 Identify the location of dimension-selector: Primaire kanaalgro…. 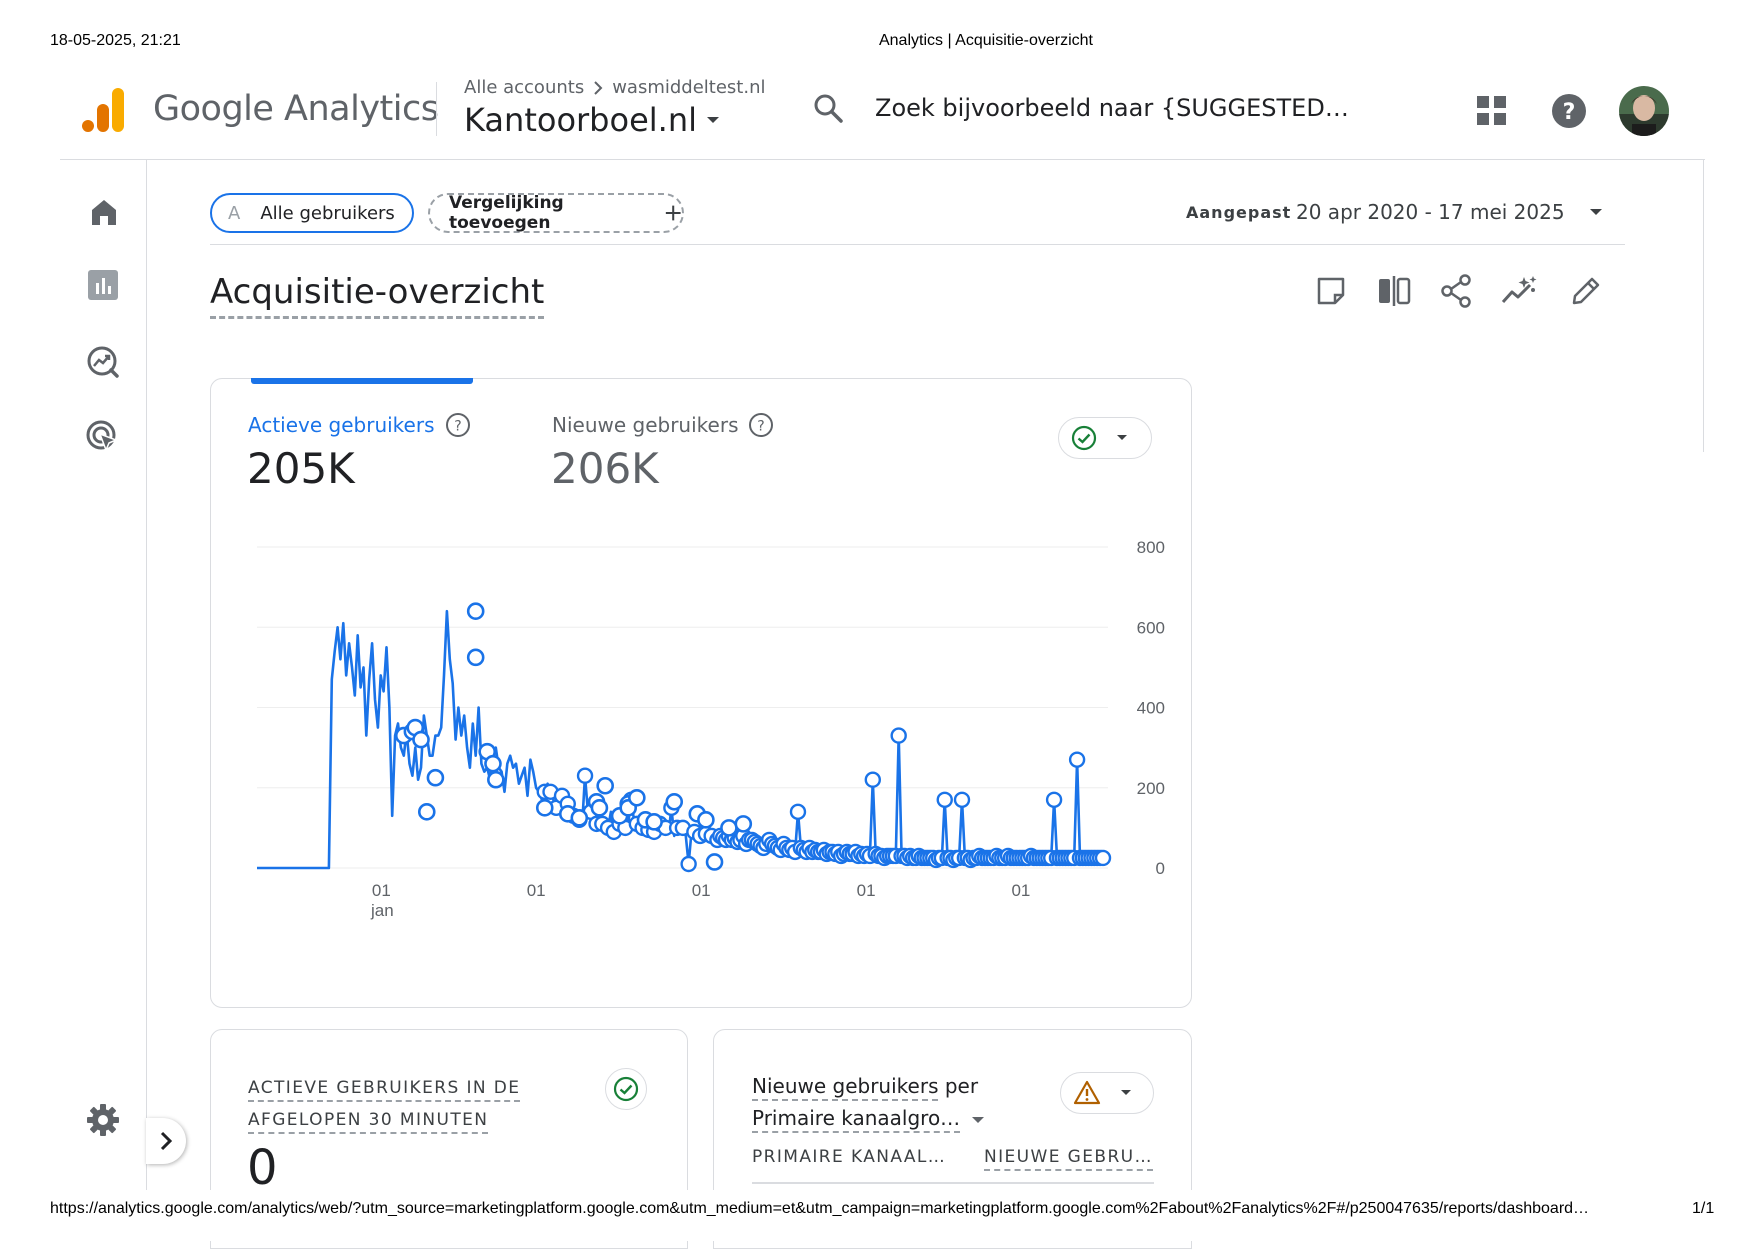
(869, 1119).